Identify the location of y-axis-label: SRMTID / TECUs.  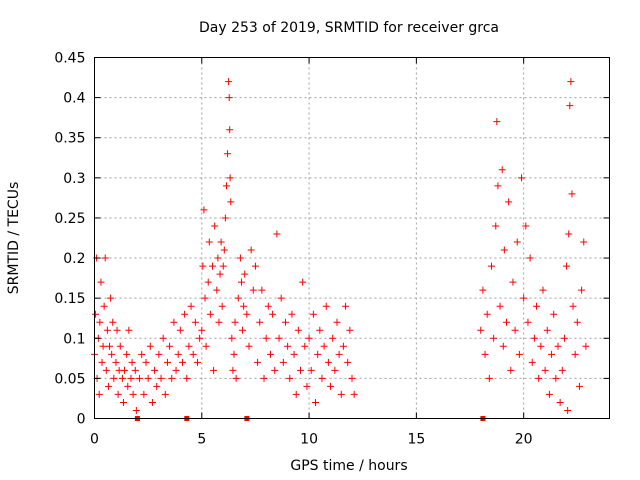
(14, 238).